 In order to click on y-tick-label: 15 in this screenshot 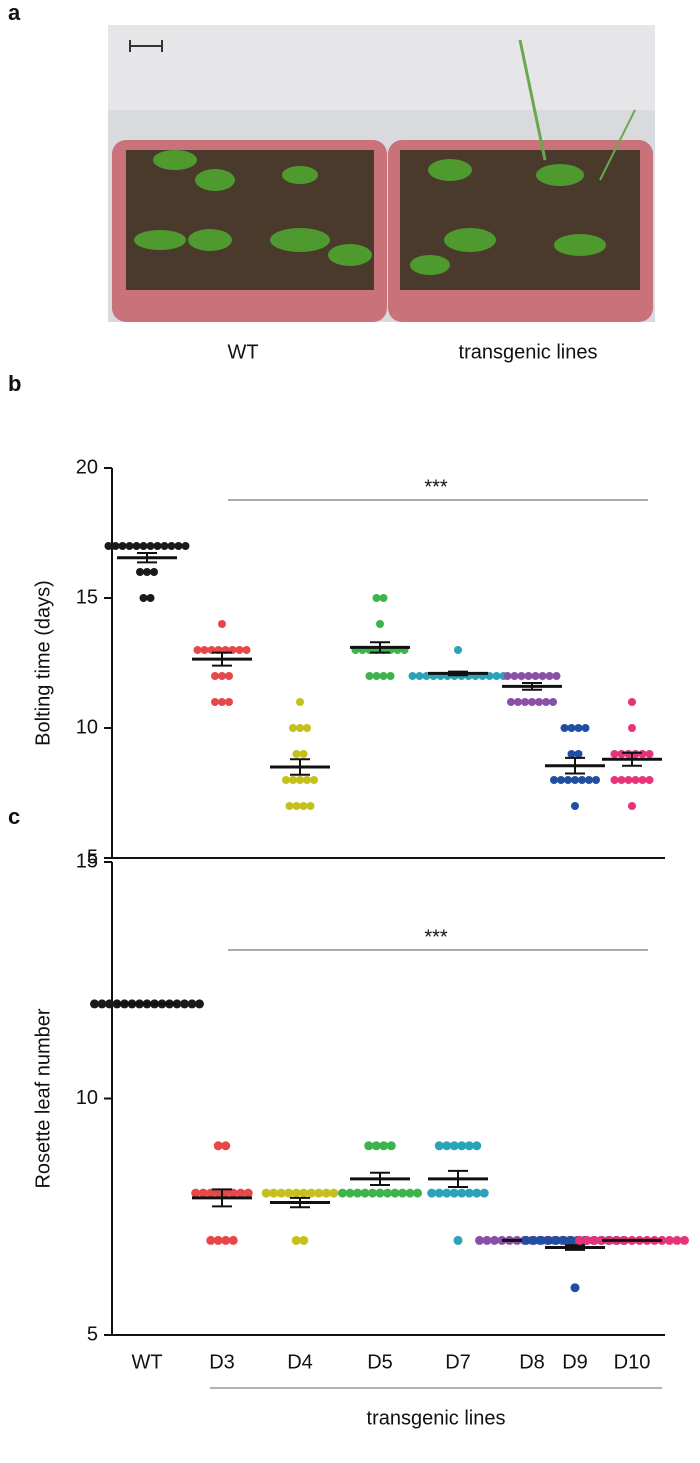, I will do `click(87, 597)`.